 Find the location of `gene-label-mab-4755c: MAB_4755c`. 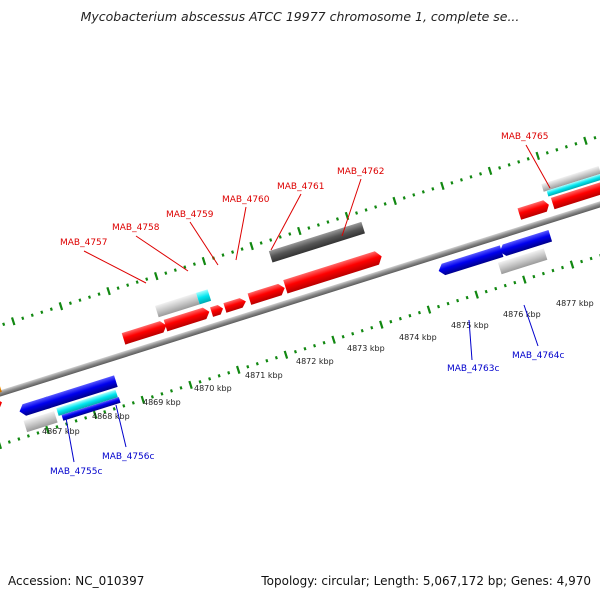

gene-label-mab-4755c: MAB_4755c is located at coordinates (76, 472).